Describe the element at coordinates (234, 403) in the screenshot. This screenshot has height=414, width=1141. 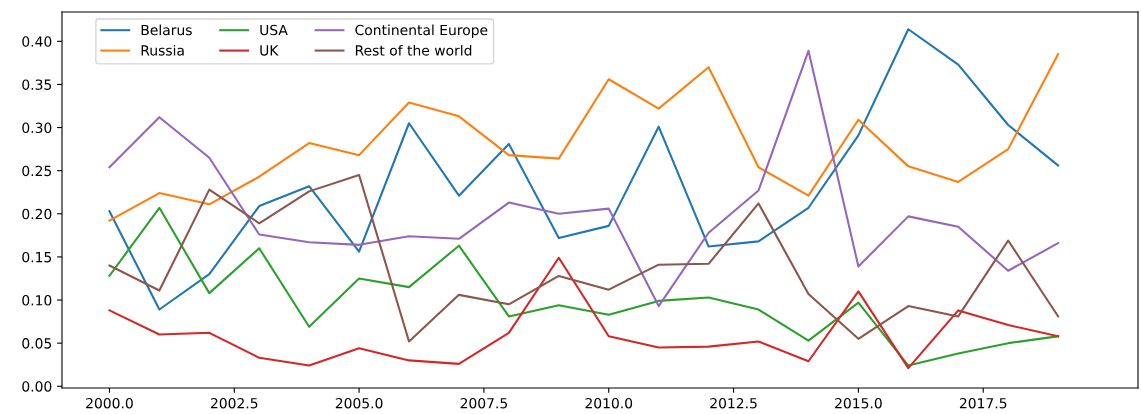
I see `x-tick-label: 2002.5` at that location.